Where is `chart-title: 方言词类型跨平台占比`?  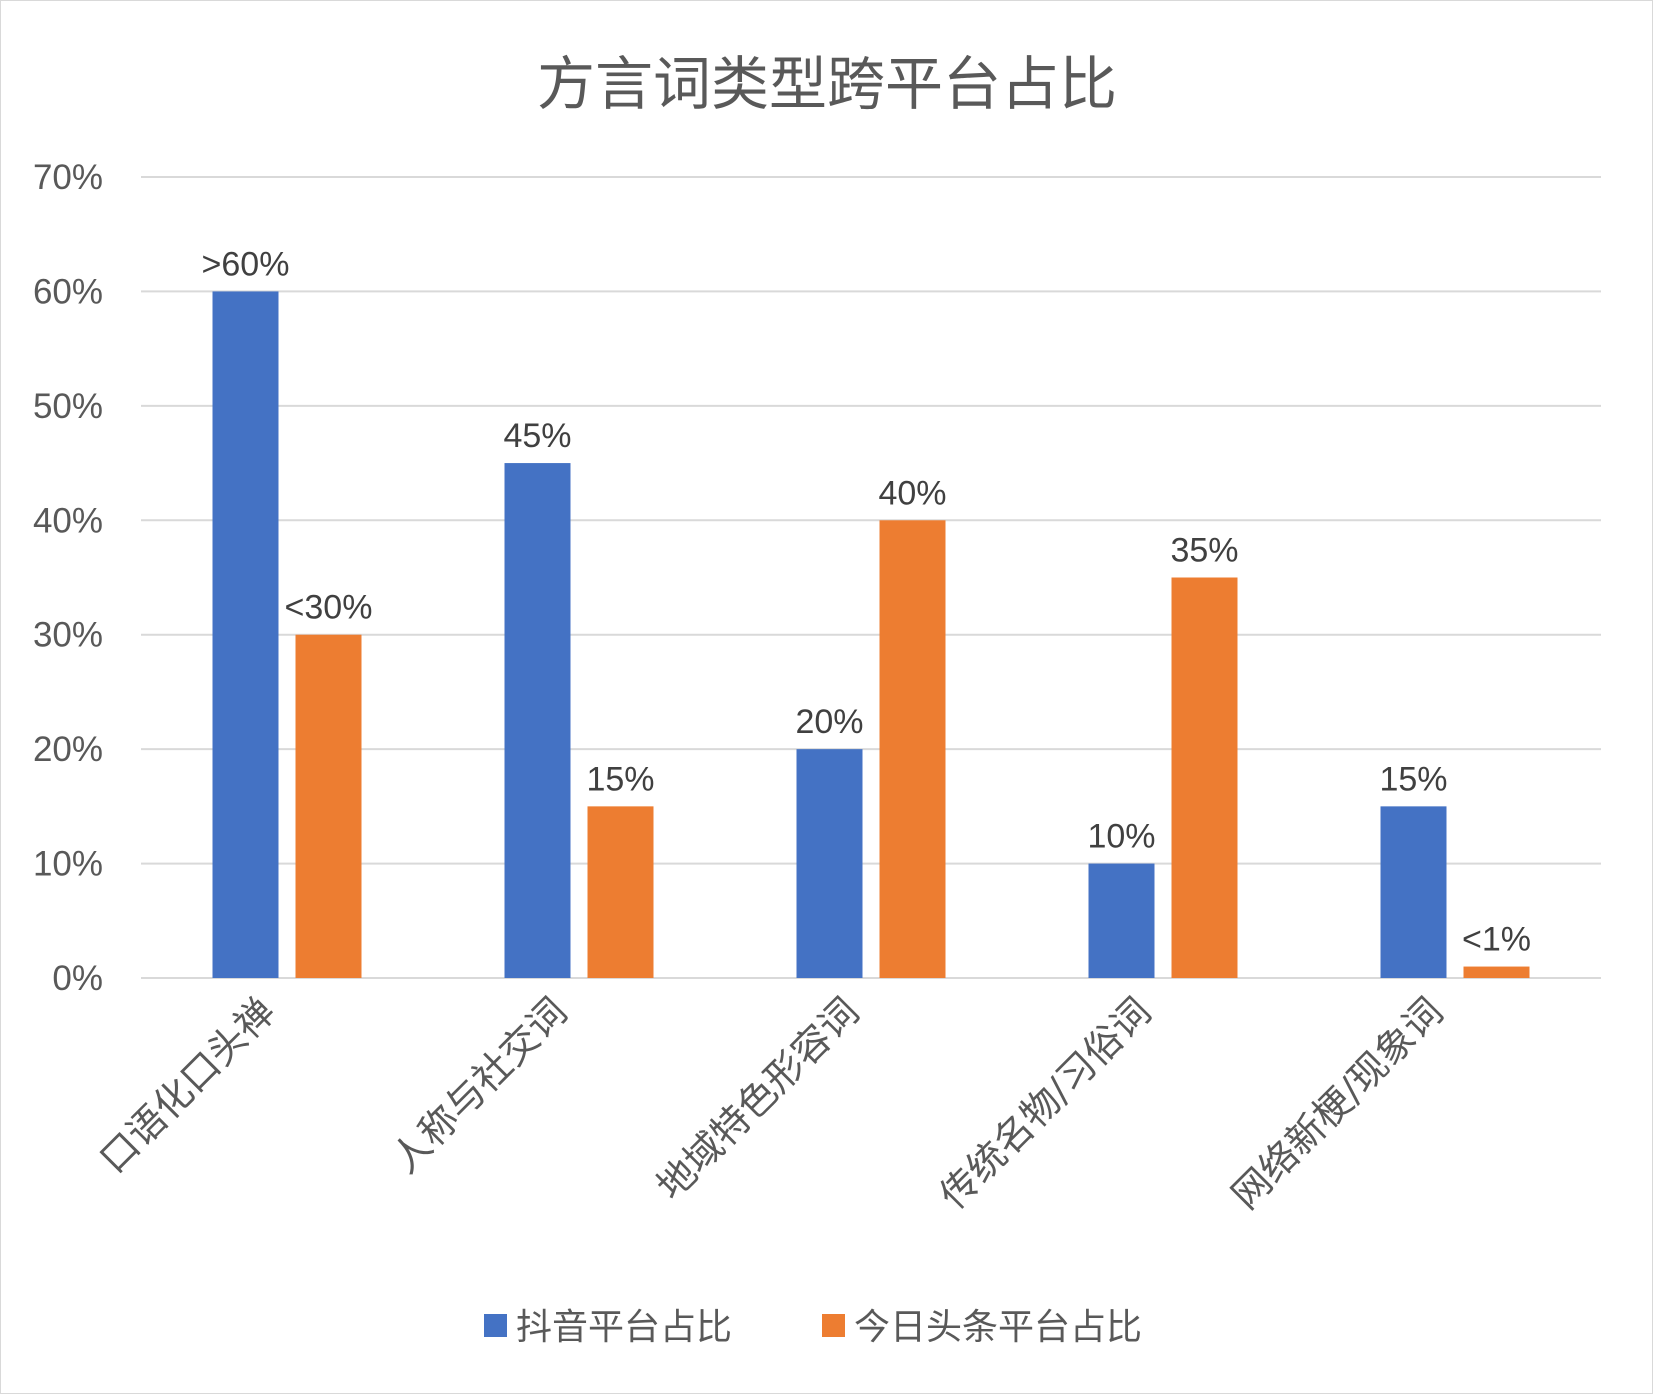
chart-title: 方言词类型跨平台占比 is located at coordinates (827, 84).